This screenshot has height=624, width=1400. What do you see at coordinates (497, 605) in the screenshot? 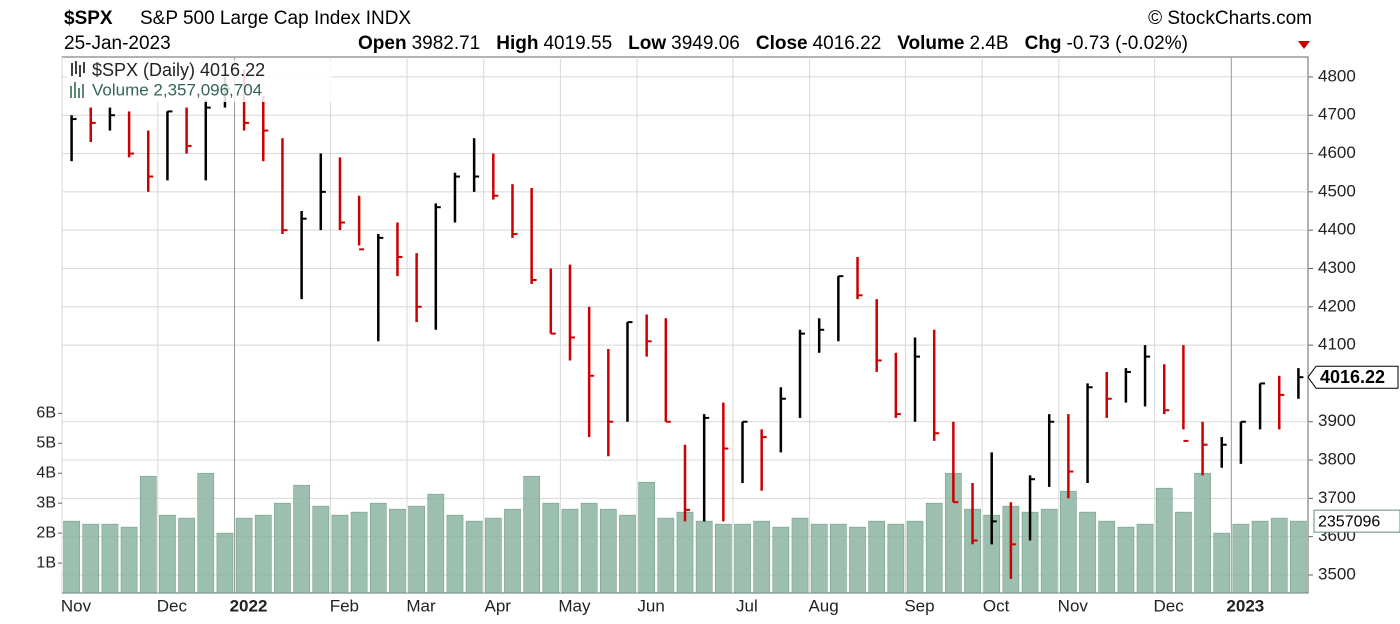
I see `x-tick-label: Apr` at bounding box center [497, 605].